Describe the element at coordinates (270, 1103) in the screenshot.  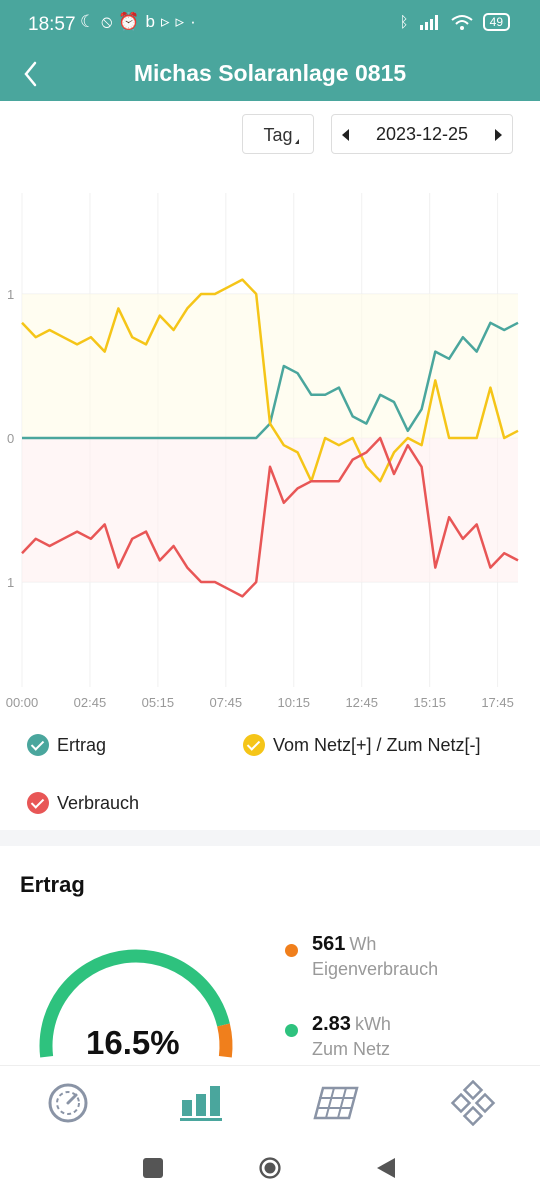
I see `bottom-nav` at that location.